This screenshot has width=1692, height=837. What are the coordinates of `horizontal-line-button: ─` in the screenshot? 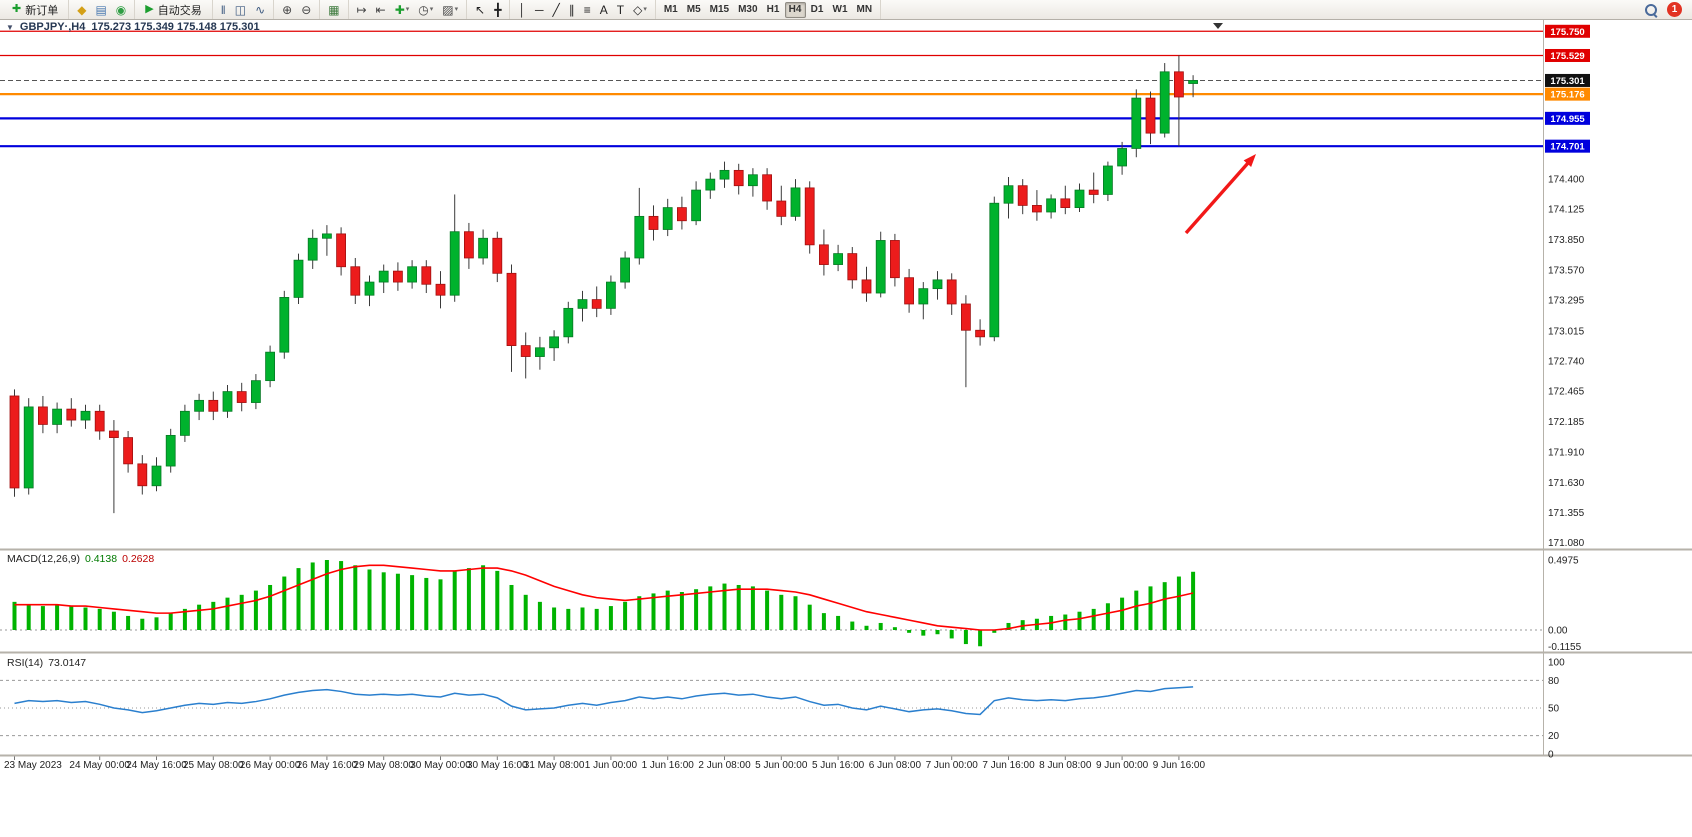 It's located at (539, 9).